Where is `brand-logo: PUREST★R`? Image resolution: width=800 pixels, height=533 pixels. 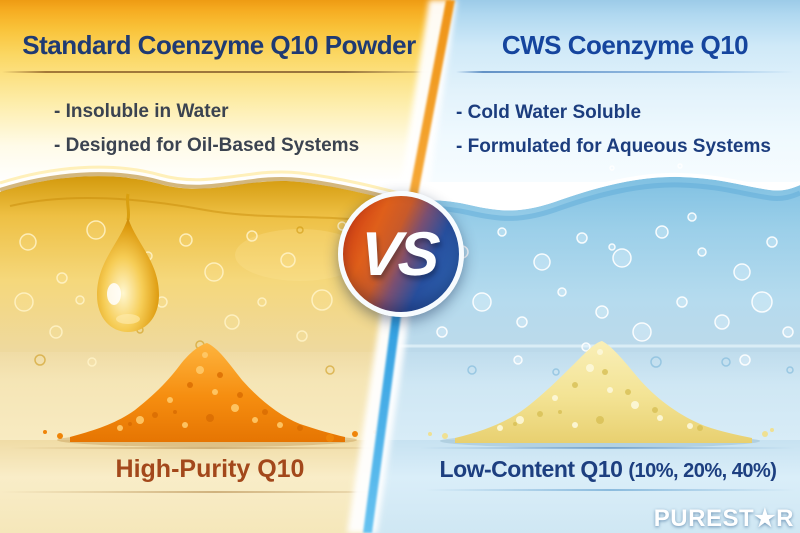 brand-logo: PUREST★R is located at coordinates (724, 518).